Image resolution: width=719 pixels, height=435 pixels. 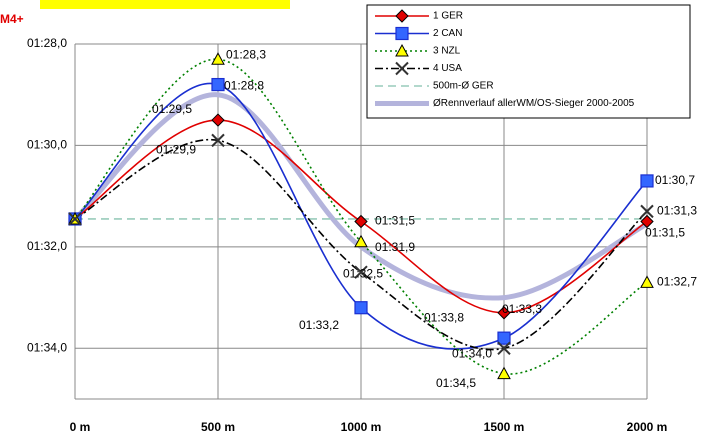 What do you see at coordinates (47, 145) in the screenshot?
I see `y-tick-label: 01:30,0` at bounding box center [47, 145].